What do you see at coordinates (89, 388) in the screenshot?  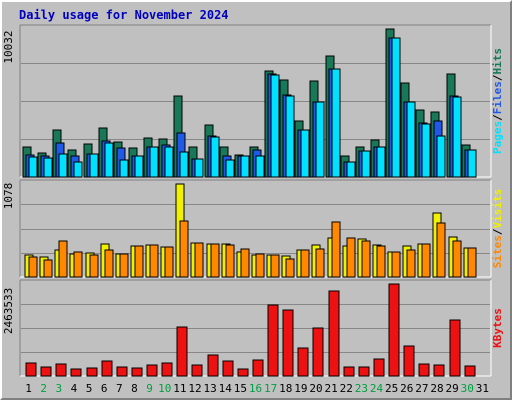 I see `day-label: 5` at bounding box center [89, 388].